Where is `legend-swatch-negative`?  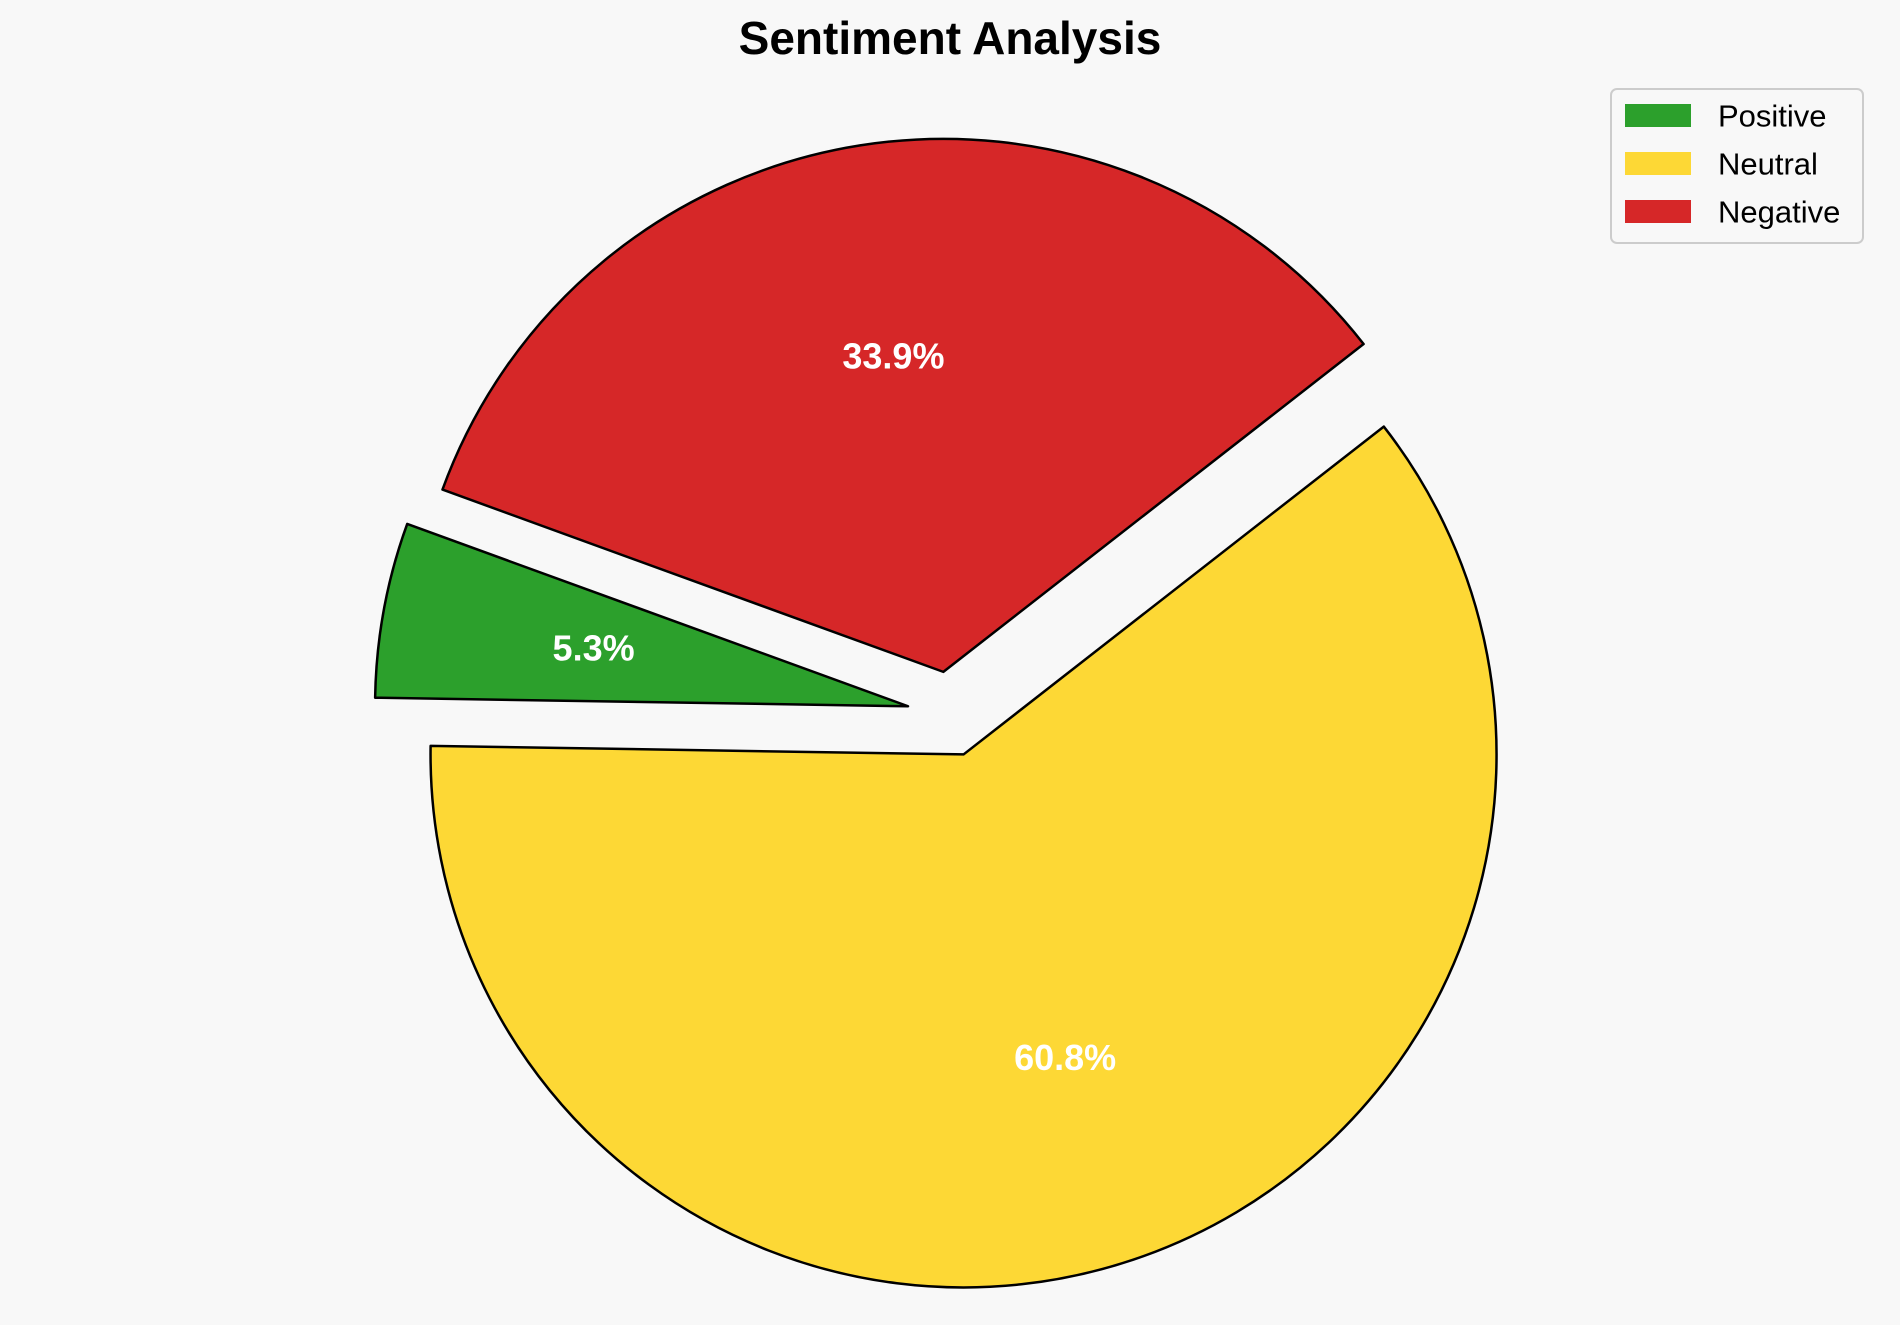
legend-swatch-negative is located at coordinates (1658, 211).